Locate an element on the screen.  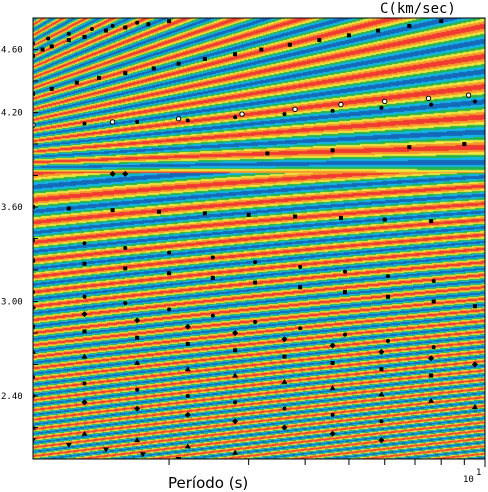
y-tick-label-1: 3.00 is located at coordinates (12, 303).